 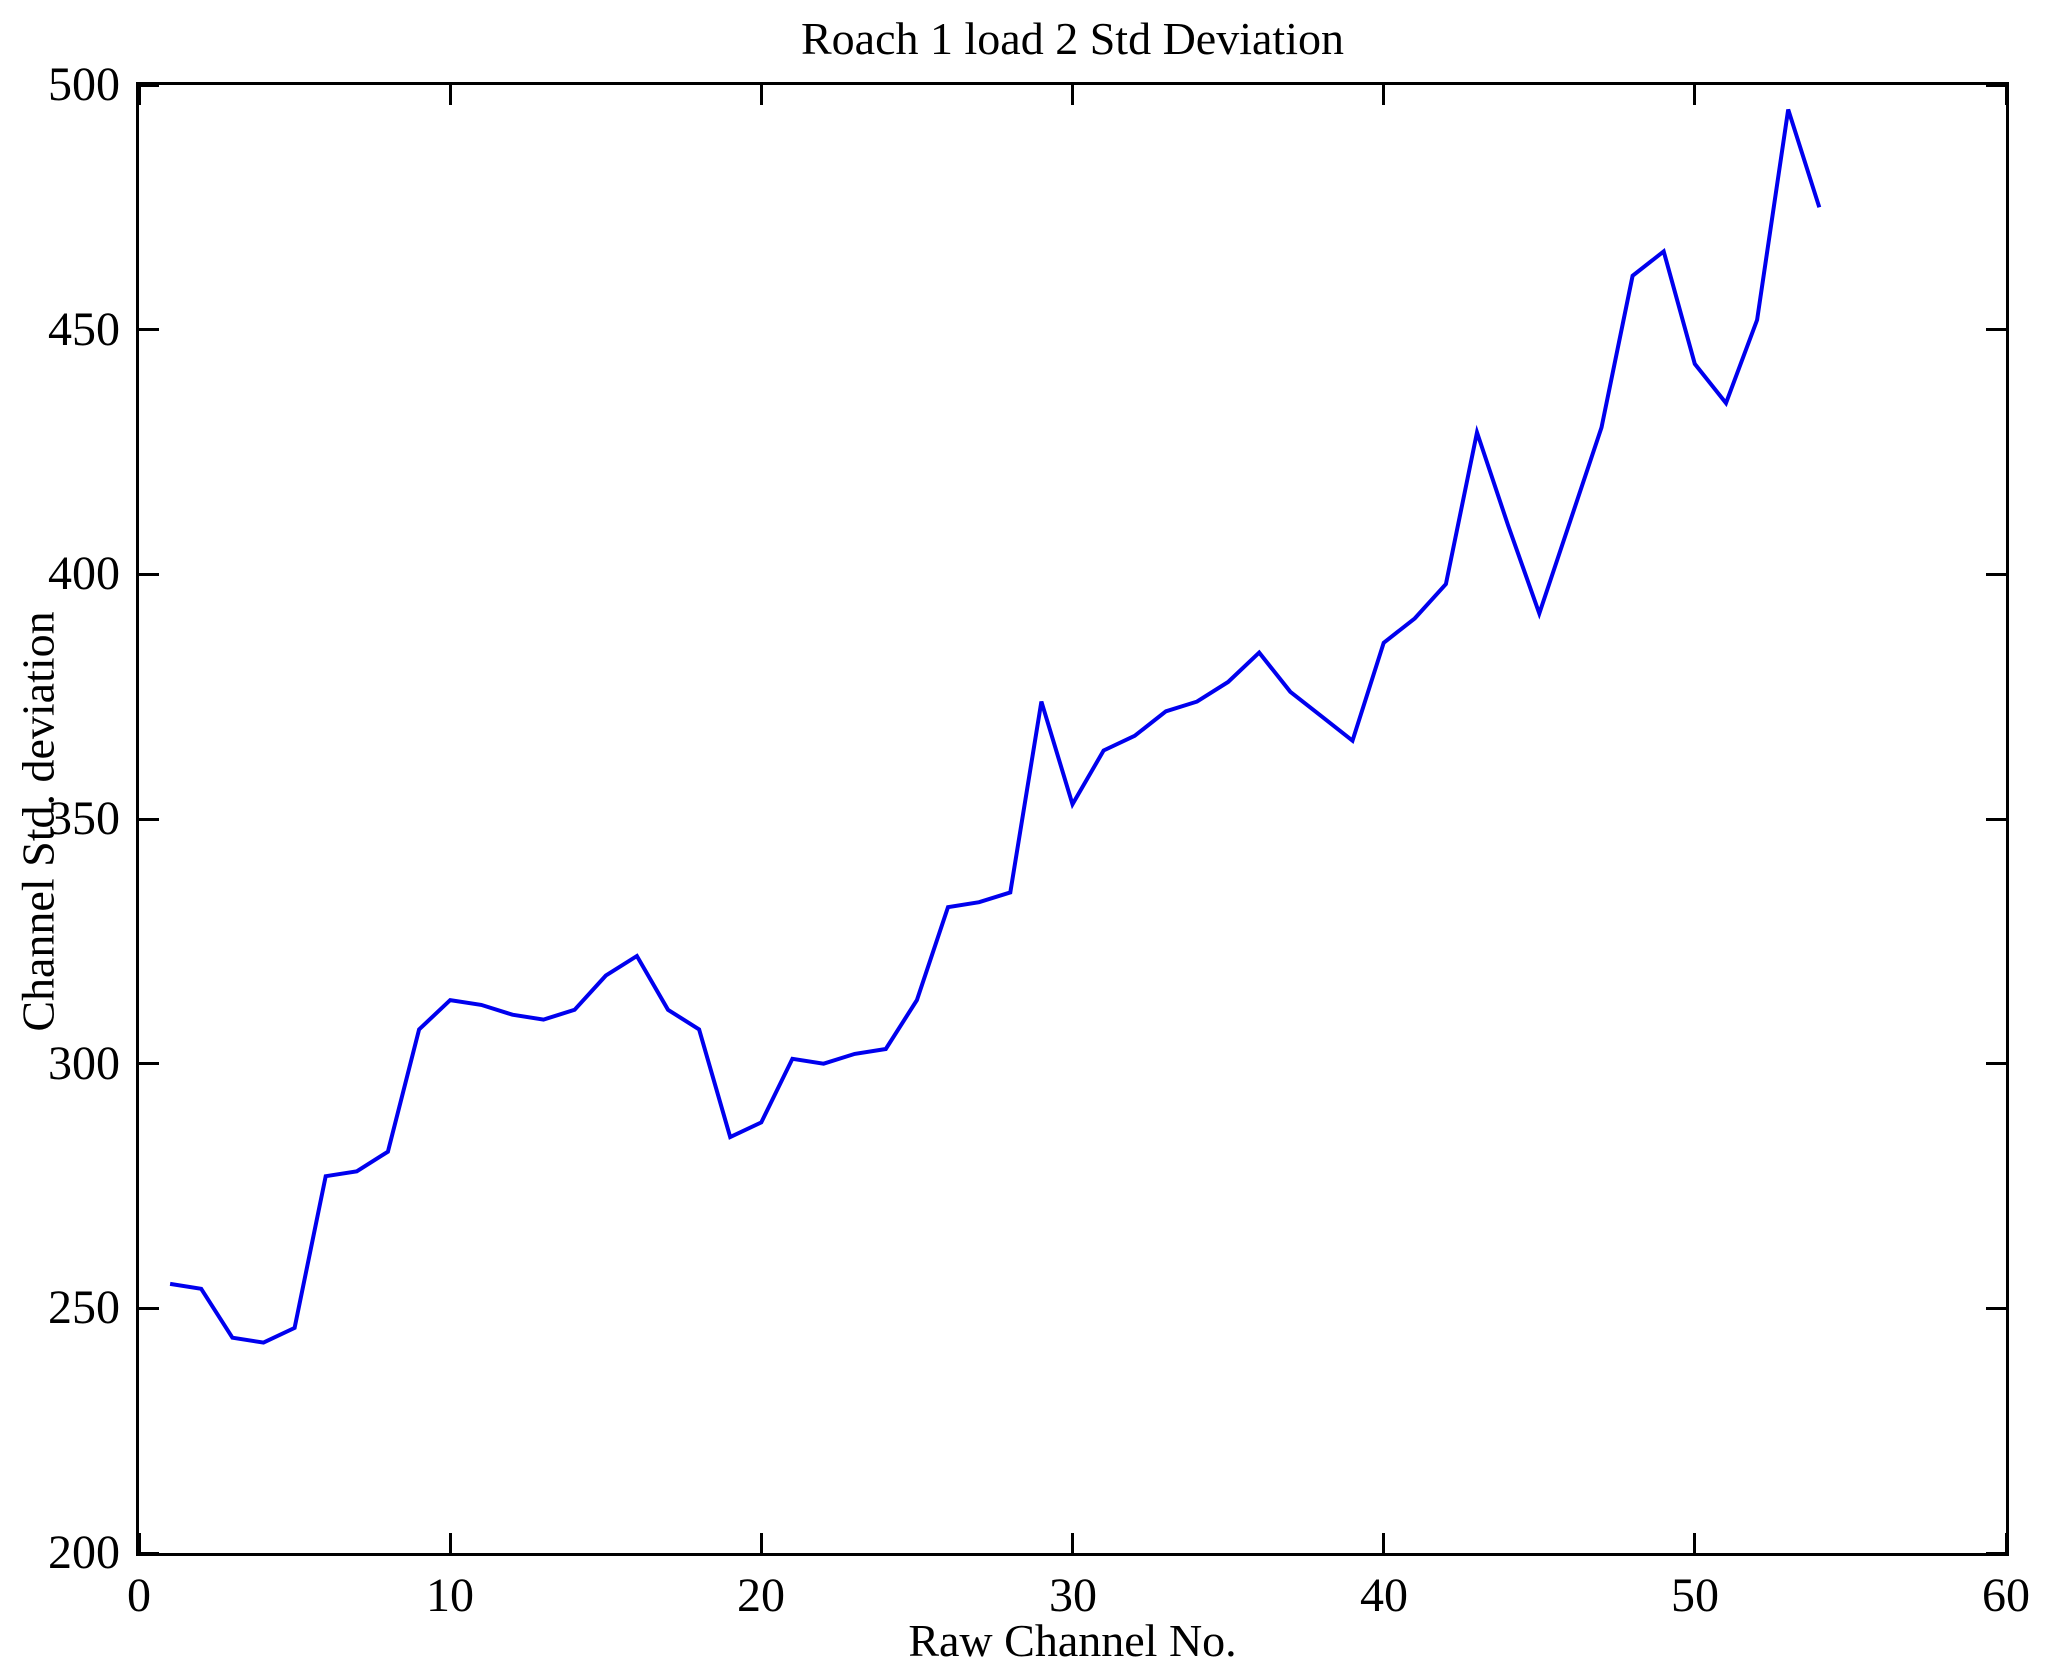 I want to click on x-tick-label: 30, so click(x=1073, y=1595).